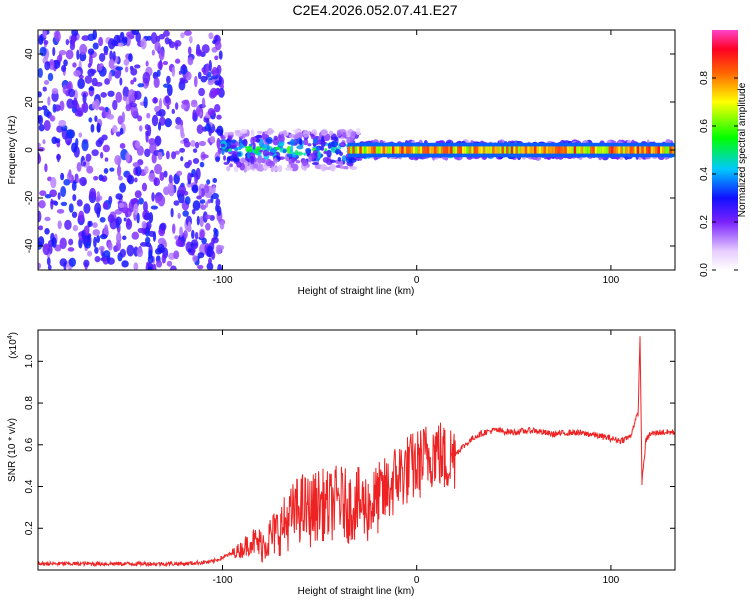 This screenshot has height=600, width=750. I want to click on snr-multiplier-close: ), so click(13, 333).